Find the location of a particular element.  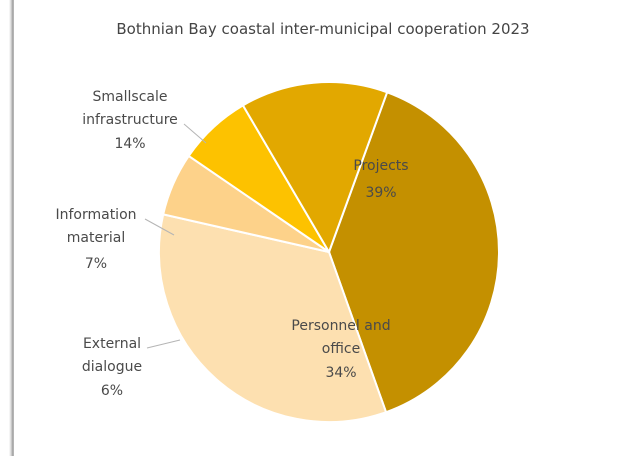

slice-value-label-1: 34% is located at coordinates (340, 373).